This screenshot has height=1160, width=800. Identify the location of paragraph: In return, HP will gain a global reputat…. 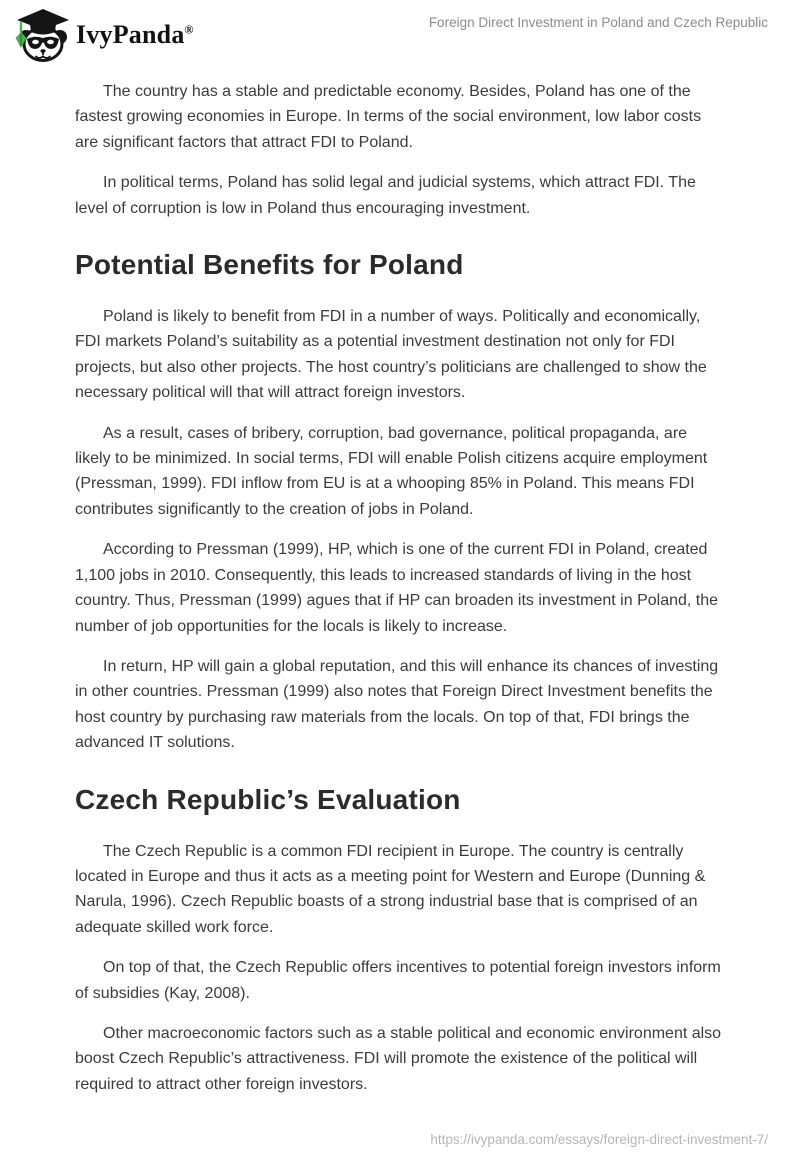
(397, 704).